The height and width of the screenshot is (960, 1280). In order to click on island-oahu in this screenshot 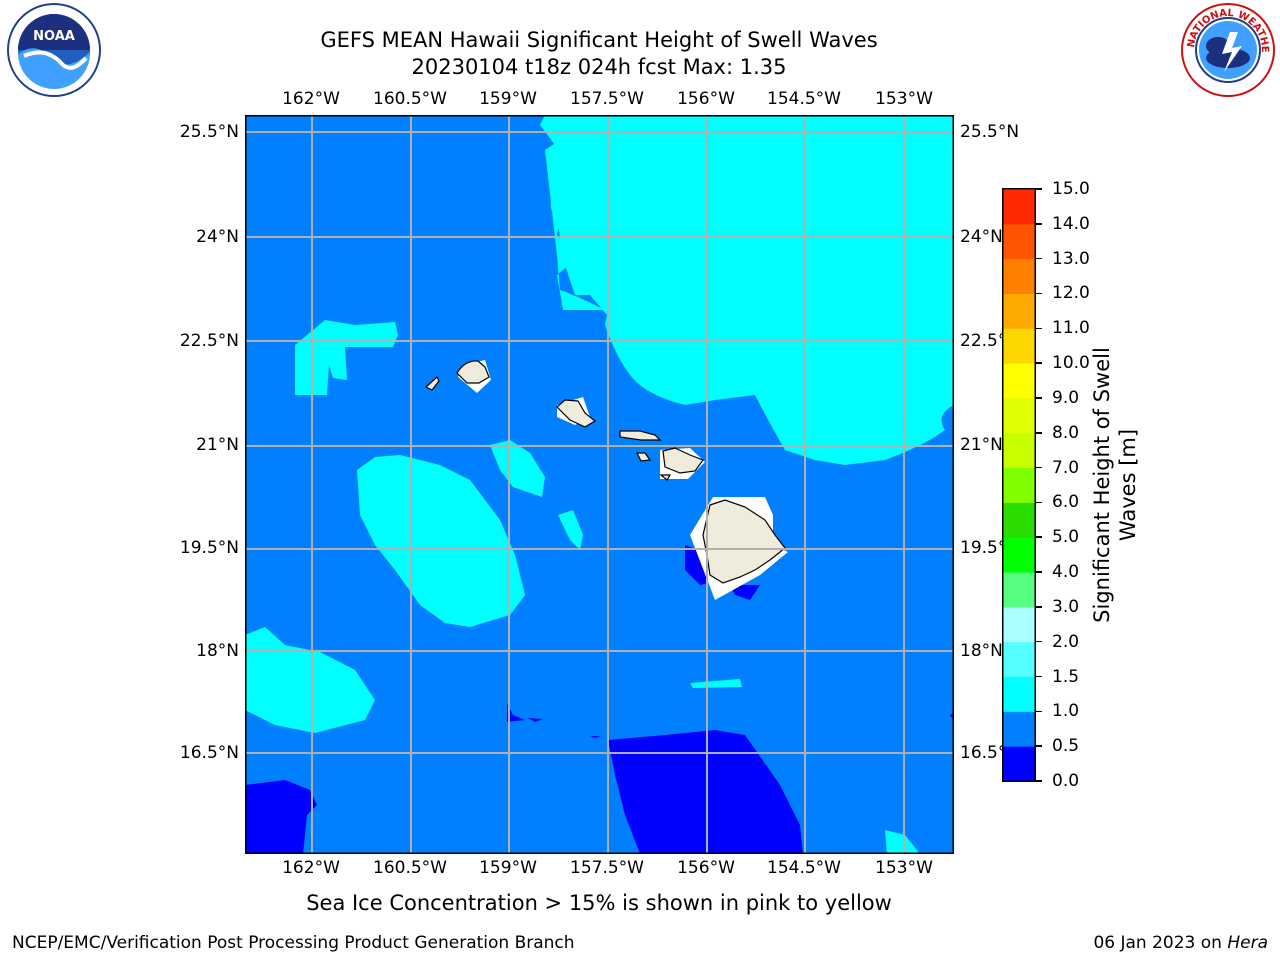, I will do `click(576, 413)`.